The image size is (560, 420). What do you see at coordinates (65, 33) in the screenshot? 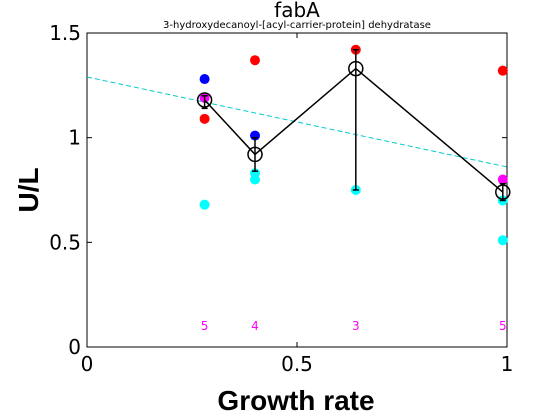
I see `y-tick-label: 1.5` at bounding box center [65, 33].